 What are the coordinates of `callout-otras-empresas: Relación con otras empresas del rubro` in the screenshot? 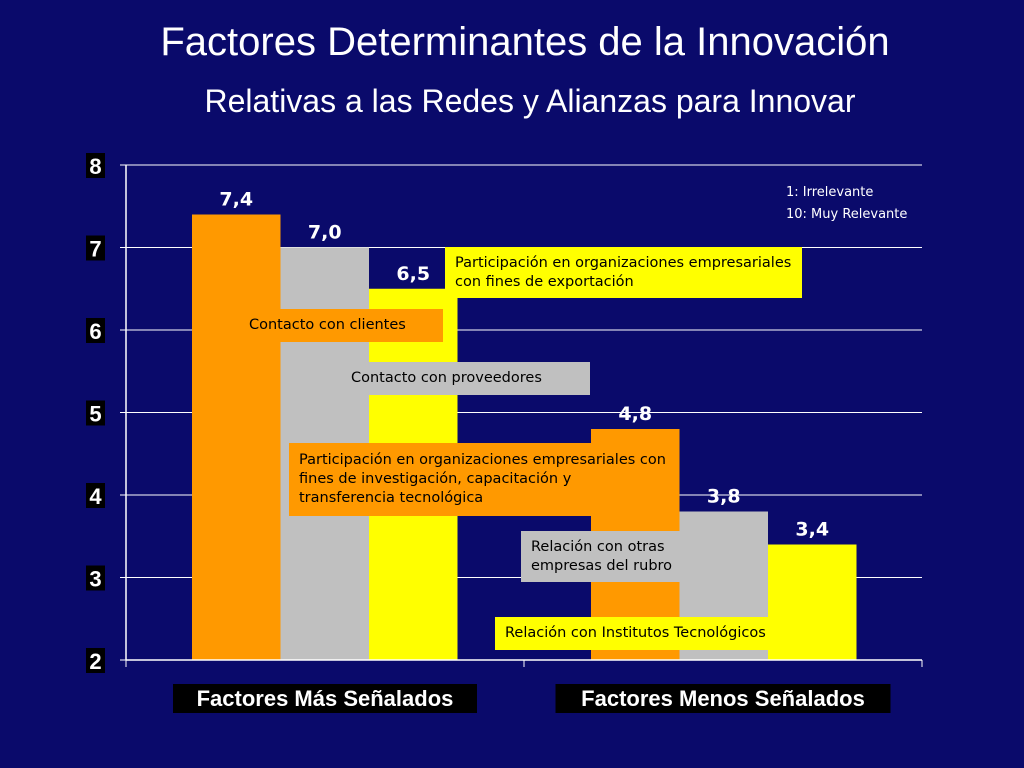 It's located at (612, 556).